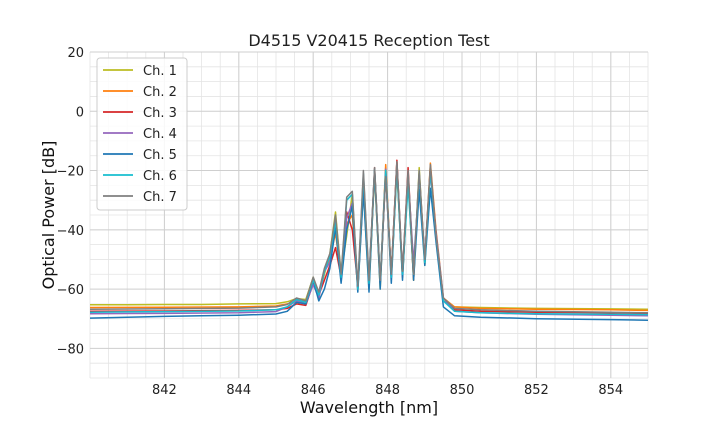 The image size is (720, 432). I want to click on y-tick-label: −40, so click(70, 231).